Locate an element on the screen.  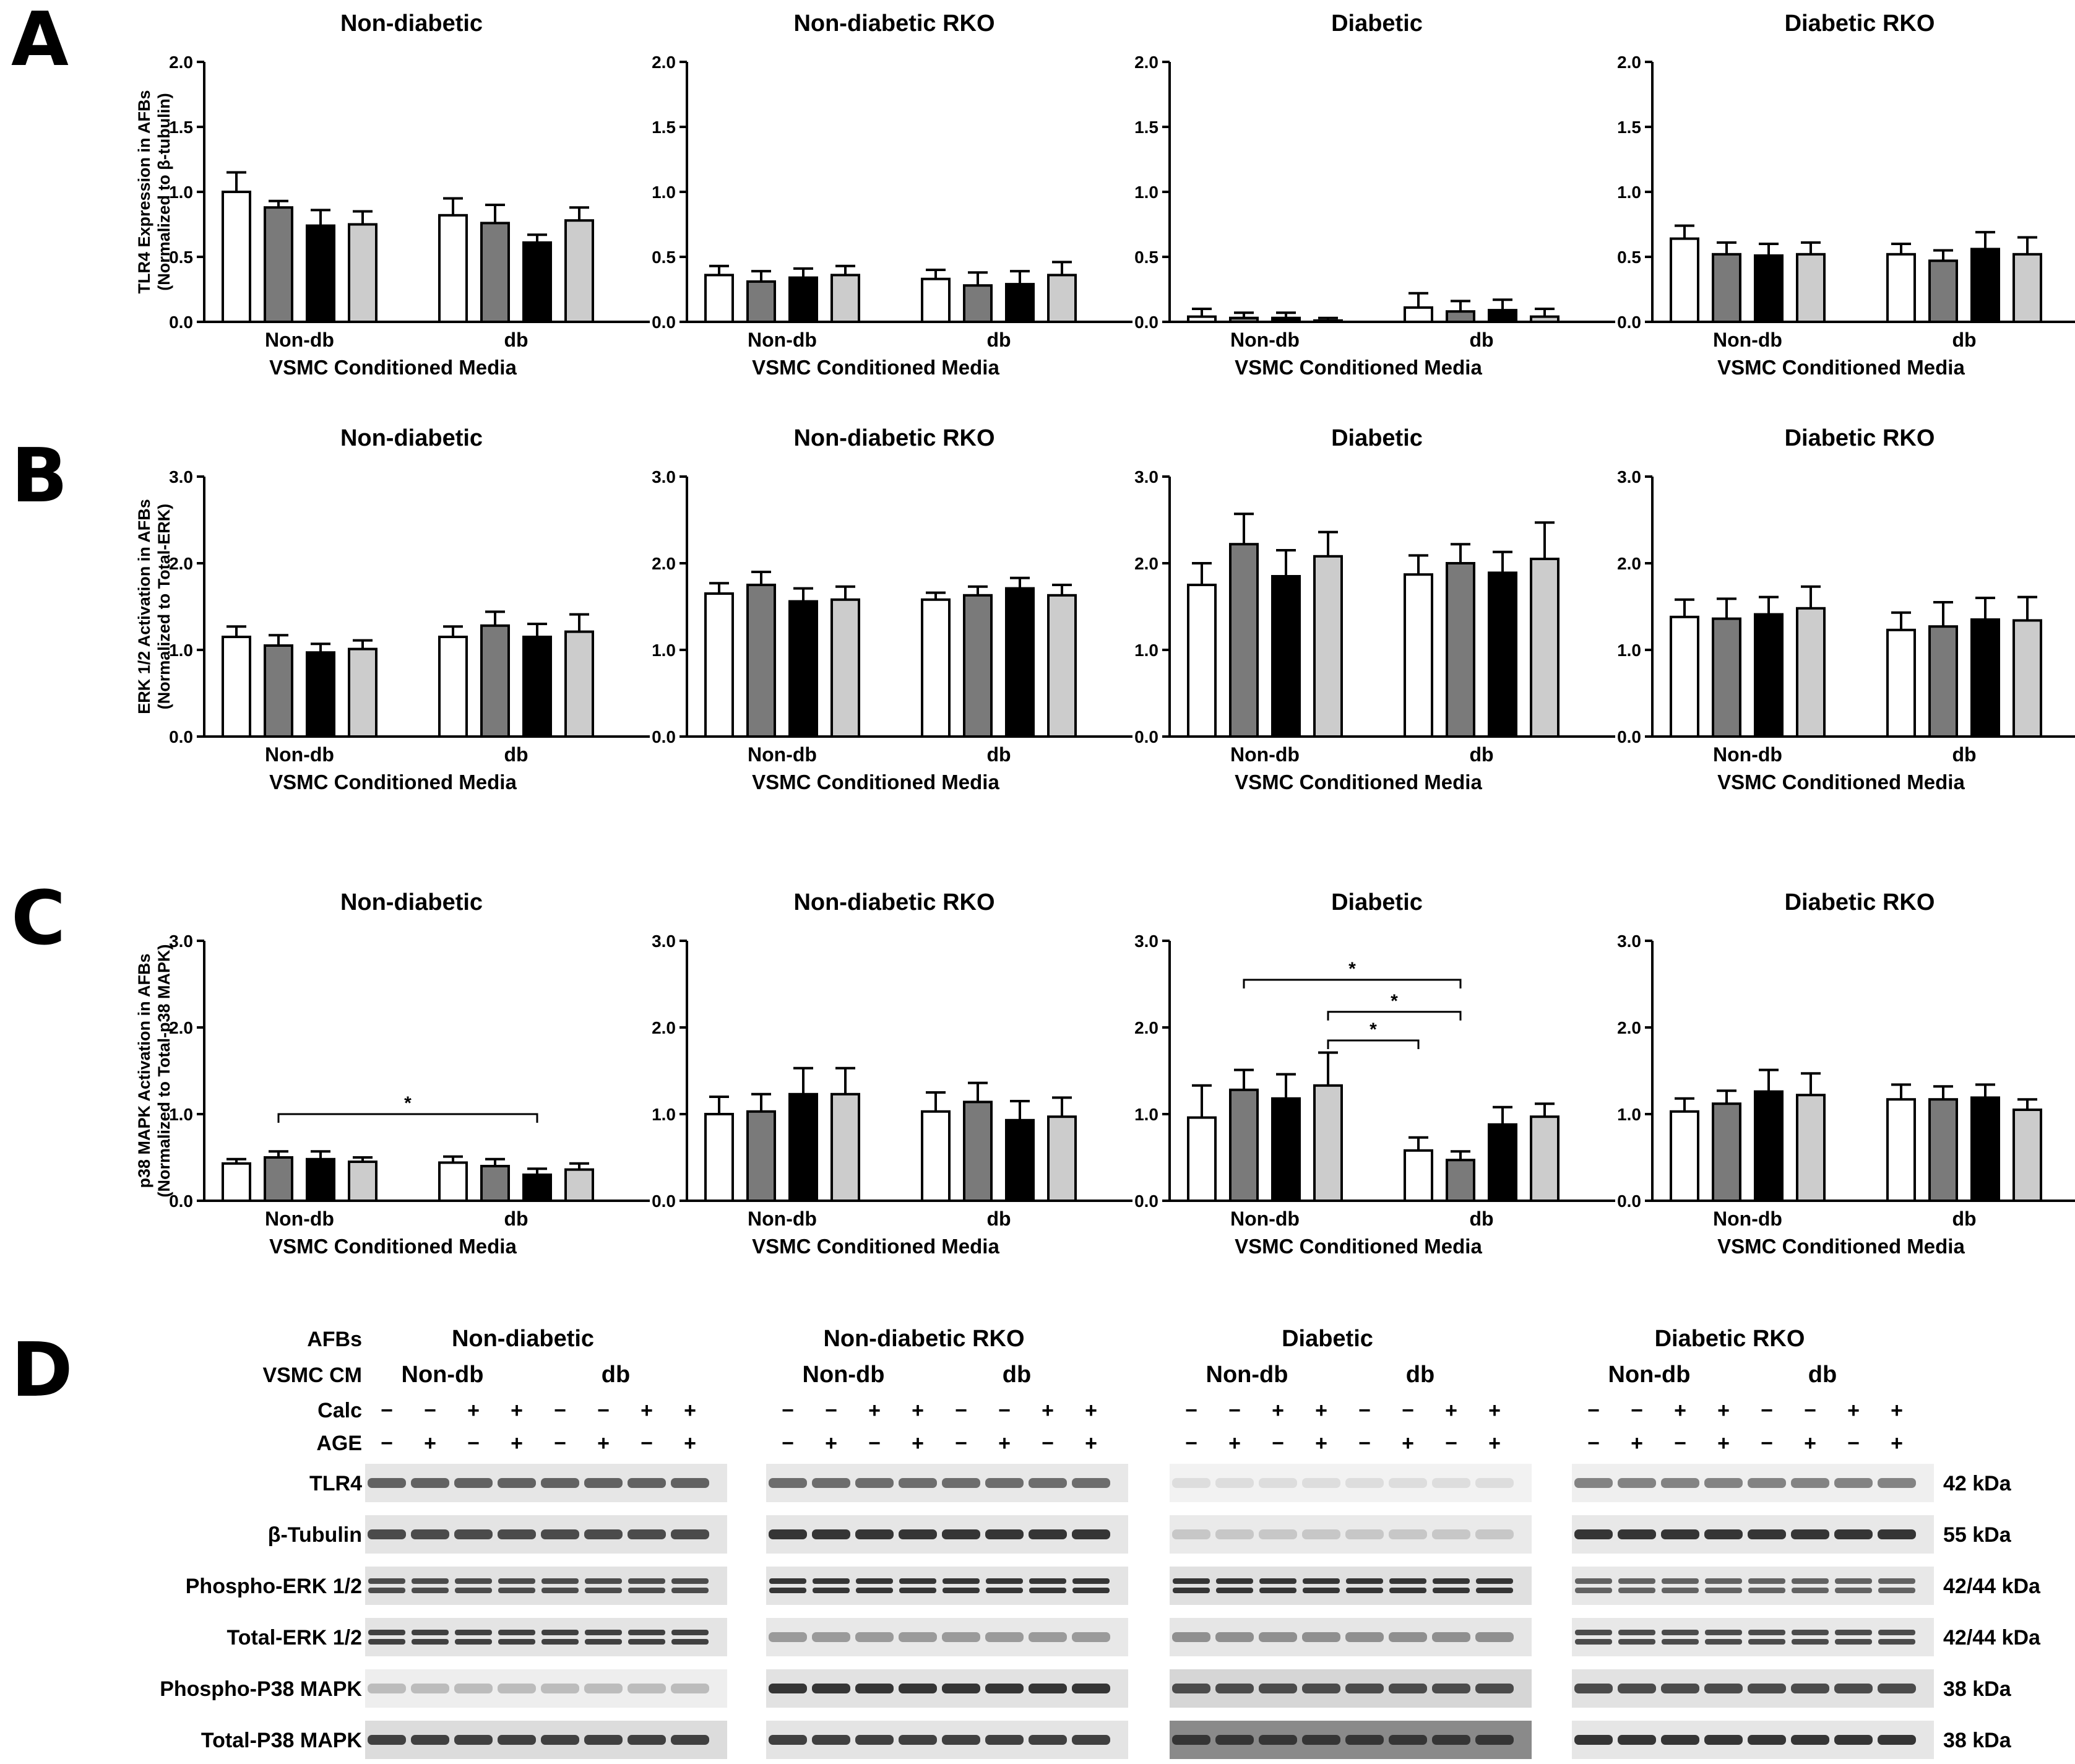
molecular-weight-label: 42/44 kDa is located at coordinates (1992, 1637).